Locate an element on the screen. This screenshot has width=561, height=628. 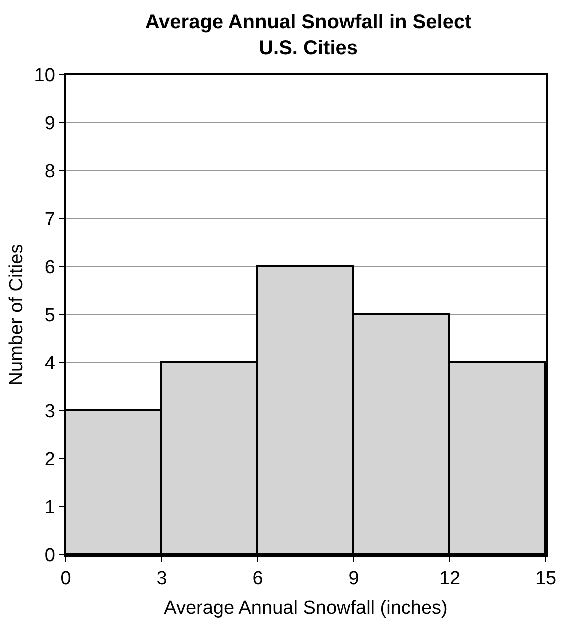
x-axis-title: Average Annual Snowfall (inches) is located at coordinates (306, 608).